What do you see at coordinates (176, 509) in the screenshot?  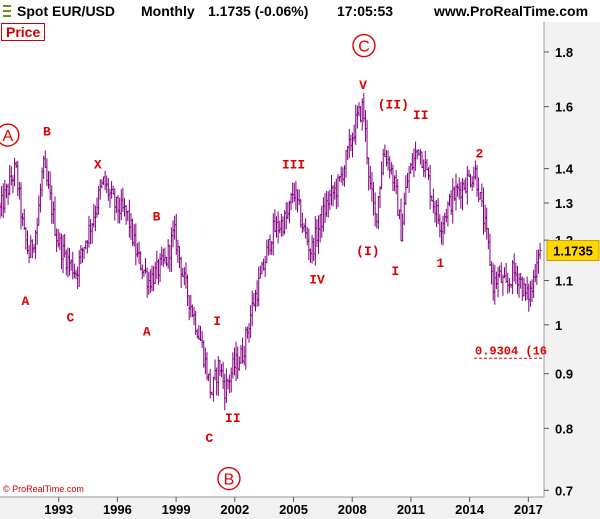 I see `x-tick-label: 1999` at bounding box center [176, 509].